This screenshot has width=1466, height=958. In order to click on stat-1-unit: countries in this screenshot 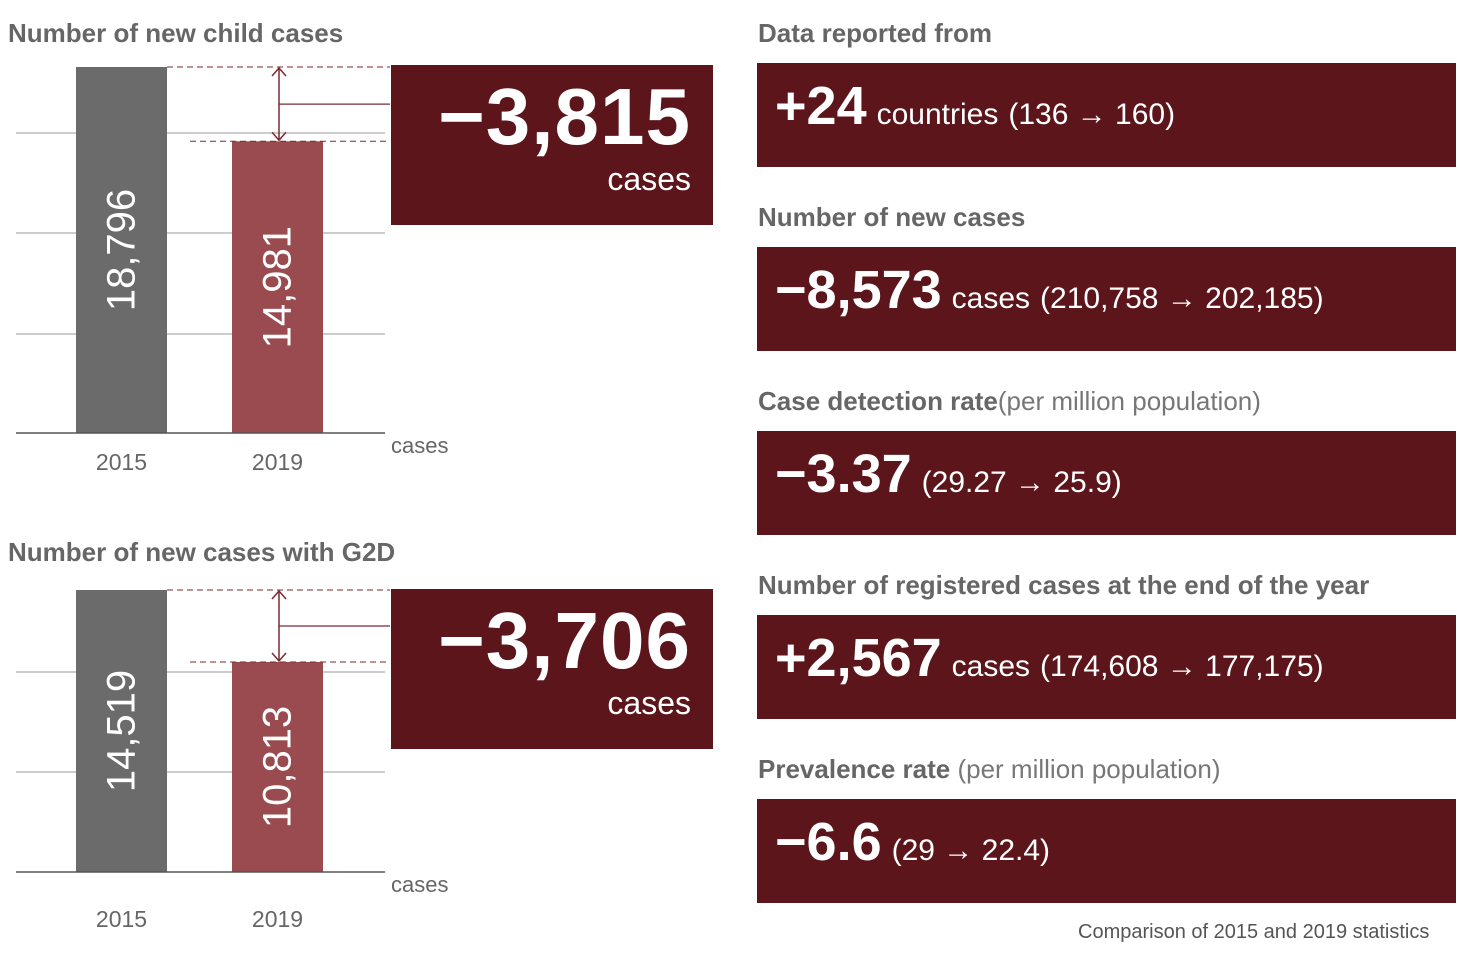, I will do `click(937, 114)`.